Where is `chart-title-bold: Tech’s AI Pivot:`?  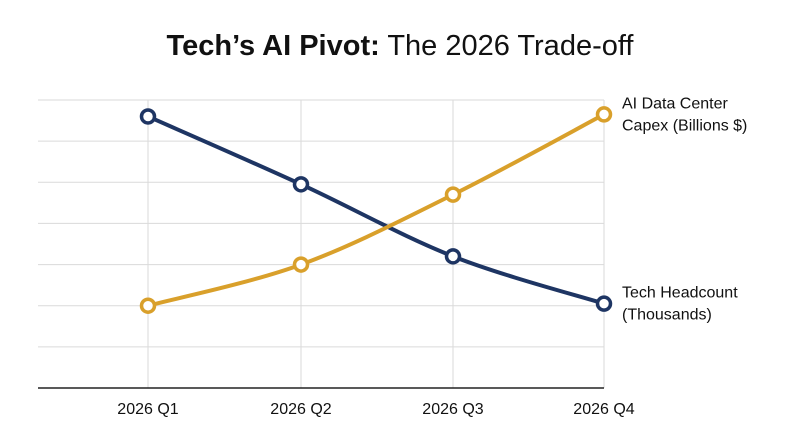
chart-title-bold: Tech’s AI Pivot: is located at coordinates (273, 46).